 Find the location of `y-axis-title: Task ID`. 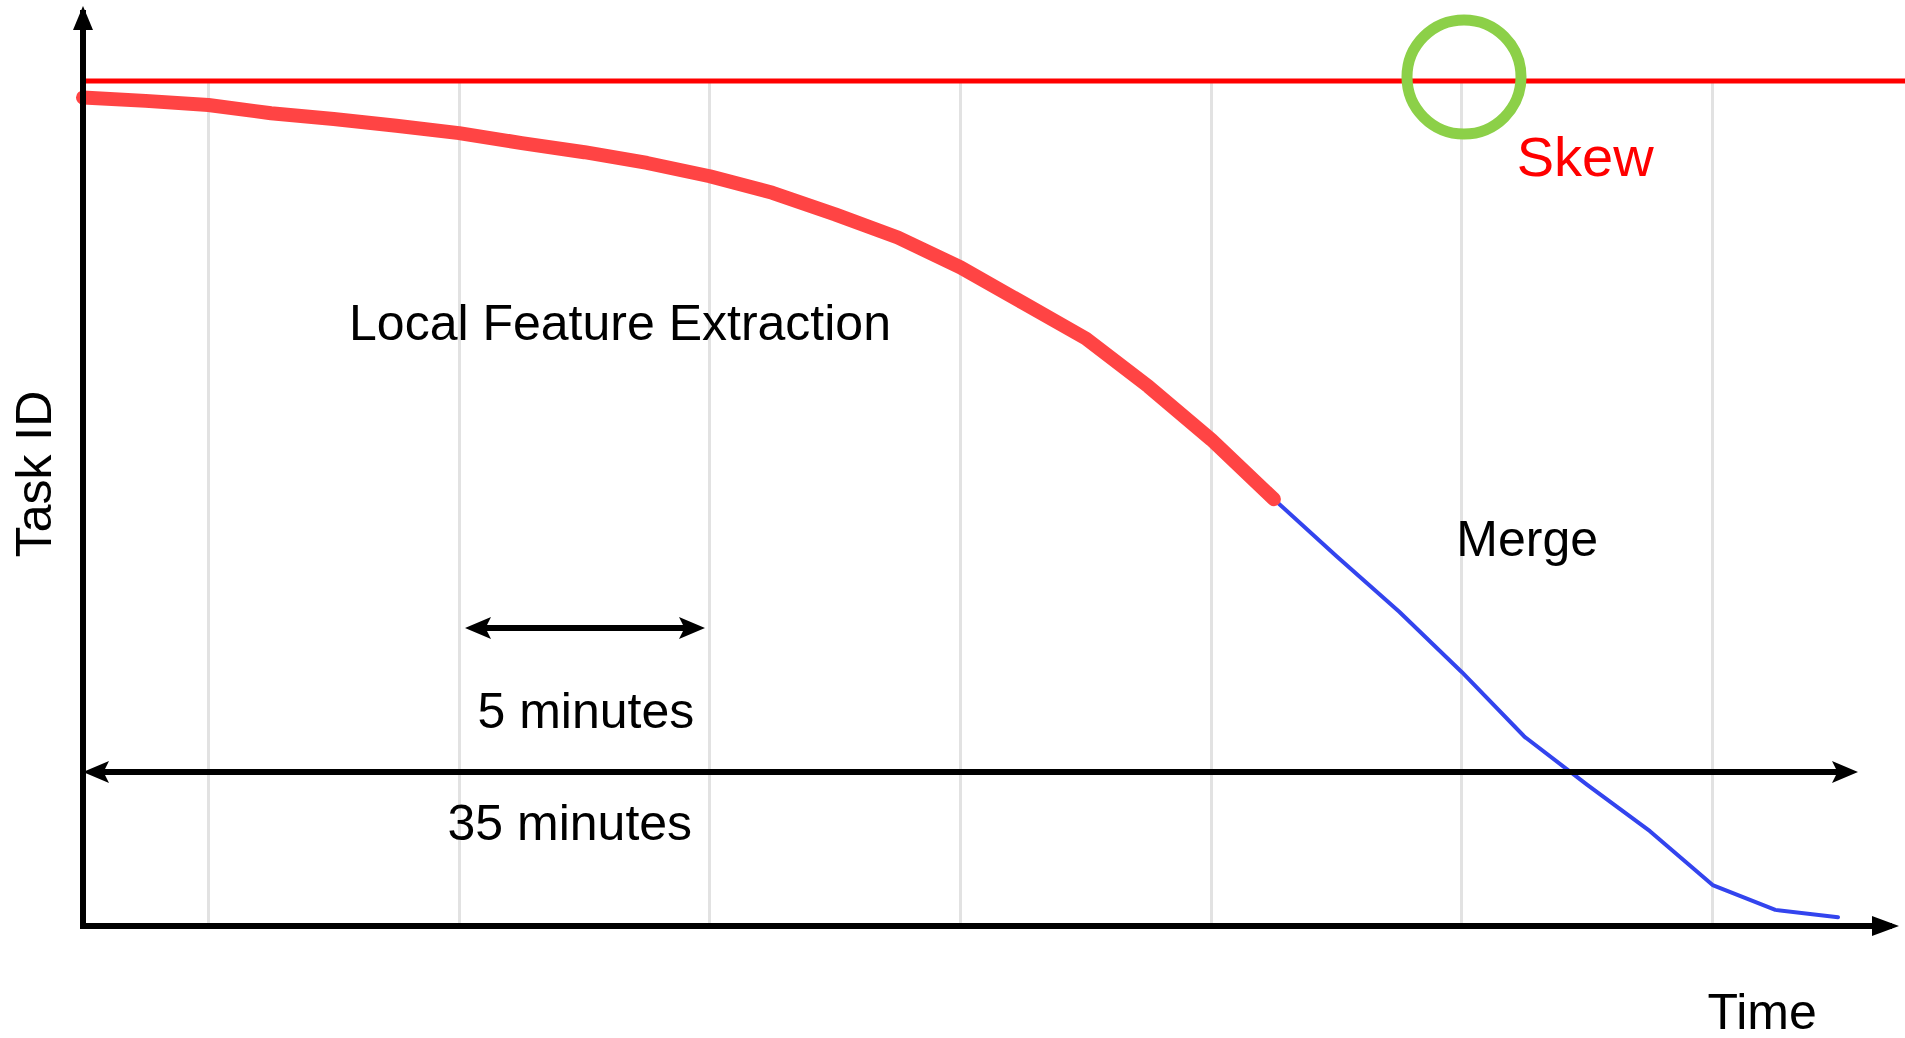

y-axis-title: Task ID is located at coordinates (33, 474).